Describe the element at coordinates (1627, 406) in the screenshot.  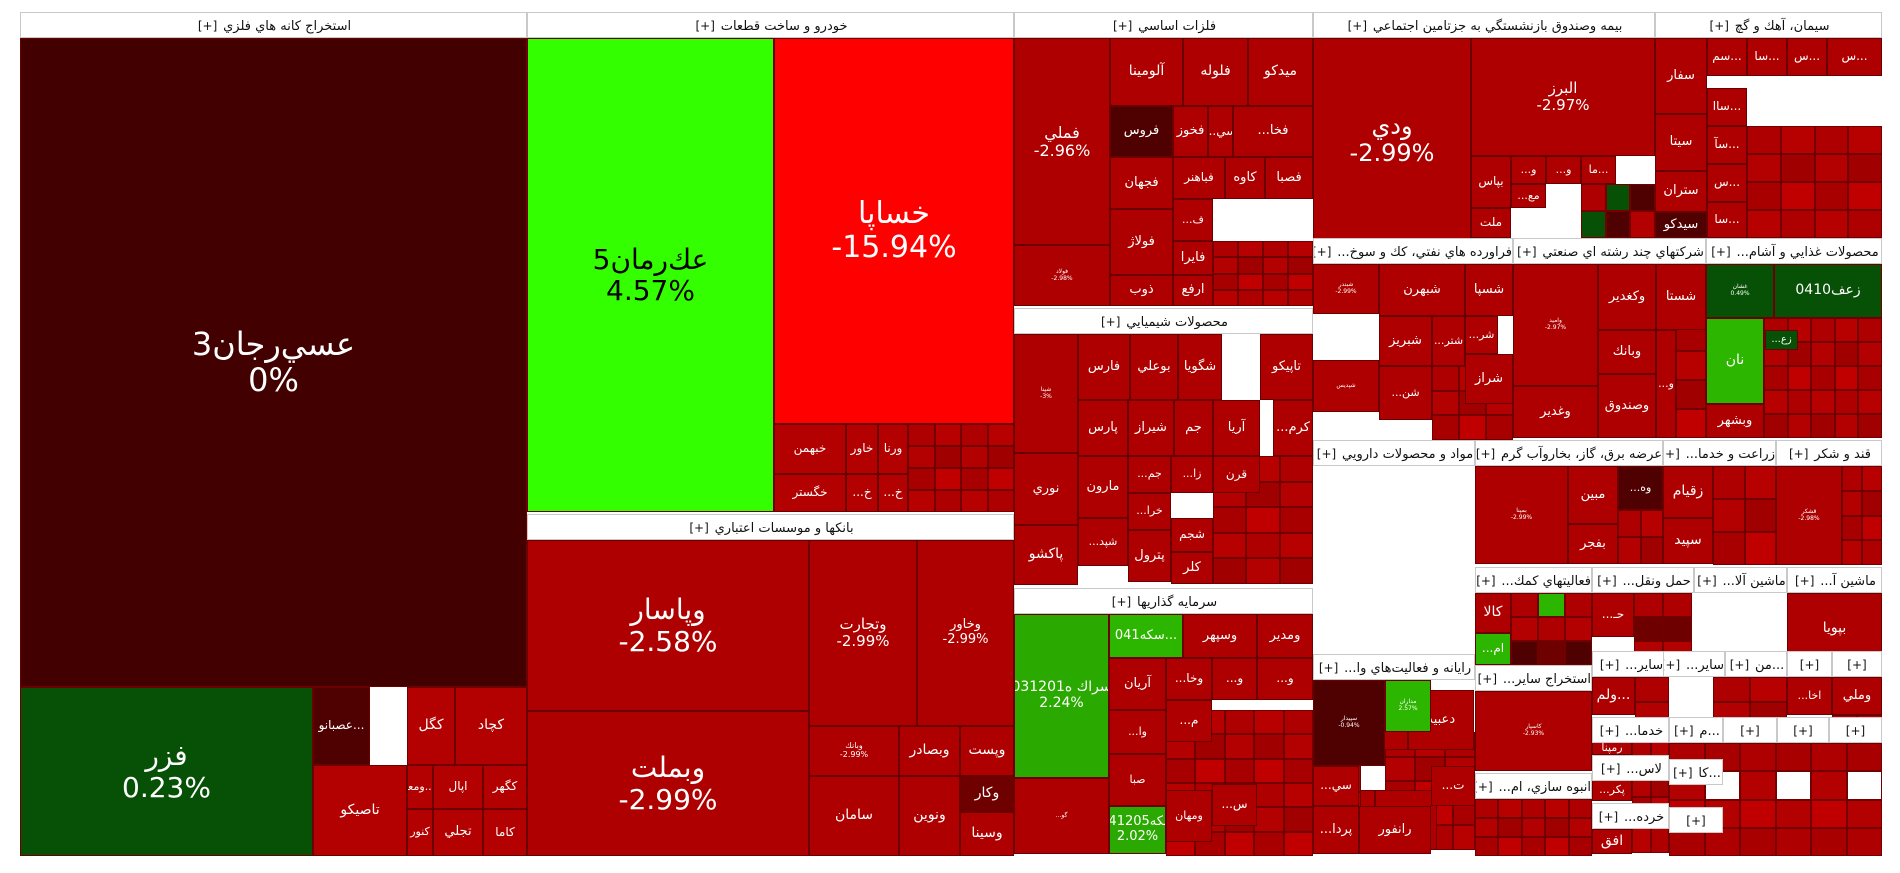
I see `stock-tile: وصندوق` at that location.